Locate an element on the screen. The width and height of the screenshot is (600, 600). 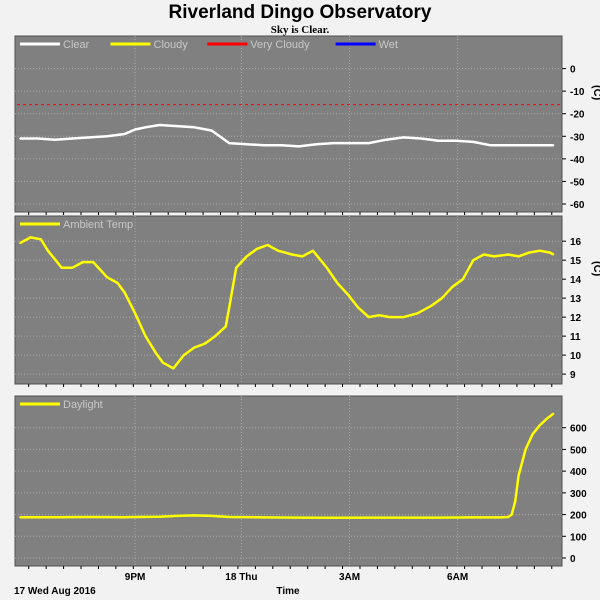
y-unit-label: (C) is located at coordinates (595, 93).